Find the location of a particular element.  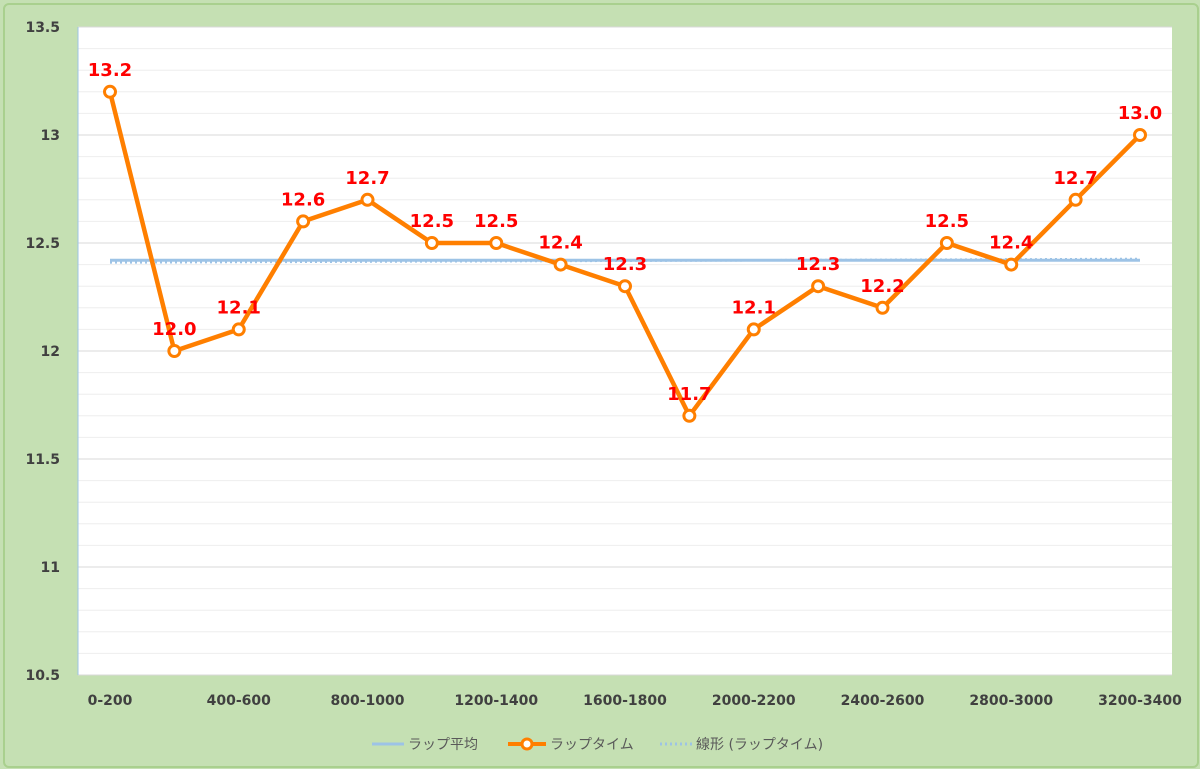

legend-label: 線形 (ラップタイム) is located at coordinates (759, 745).